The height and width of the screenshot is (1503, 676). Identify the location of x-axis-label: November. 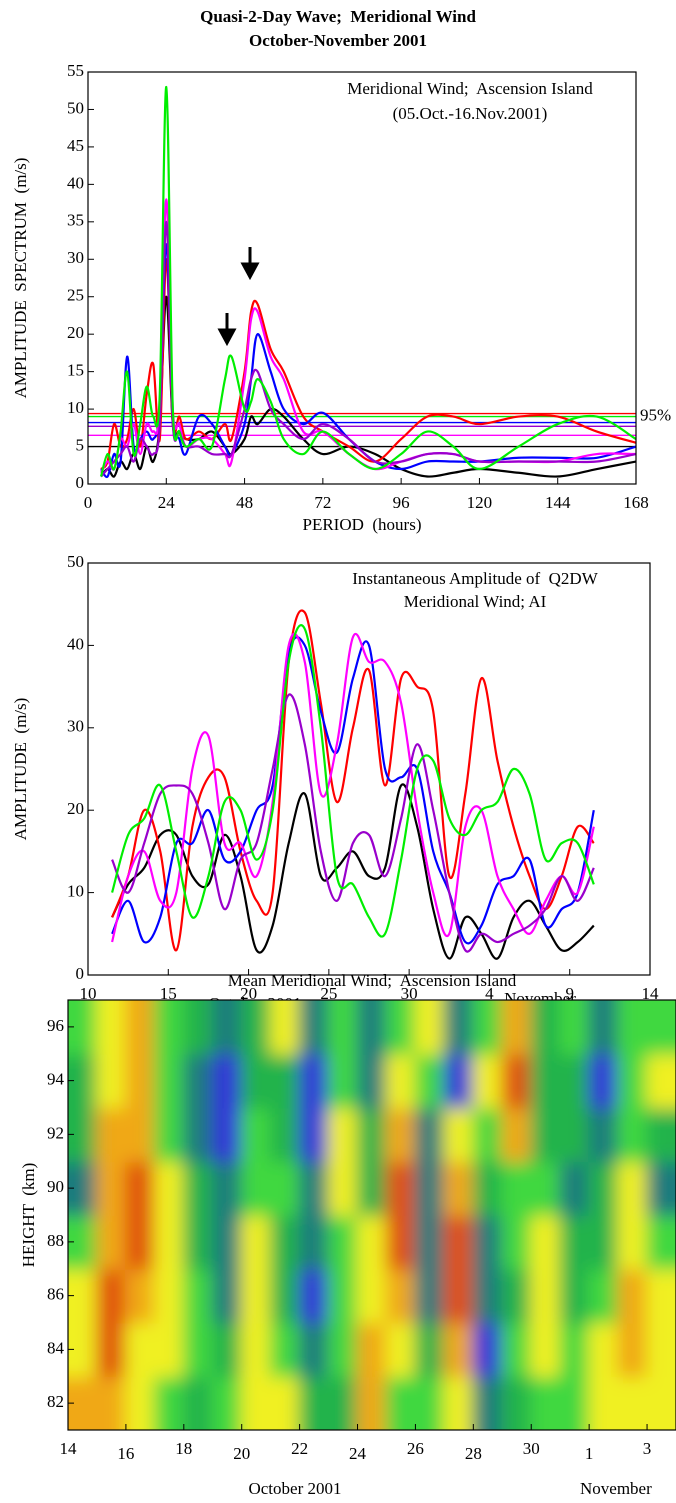
(616, 1488).